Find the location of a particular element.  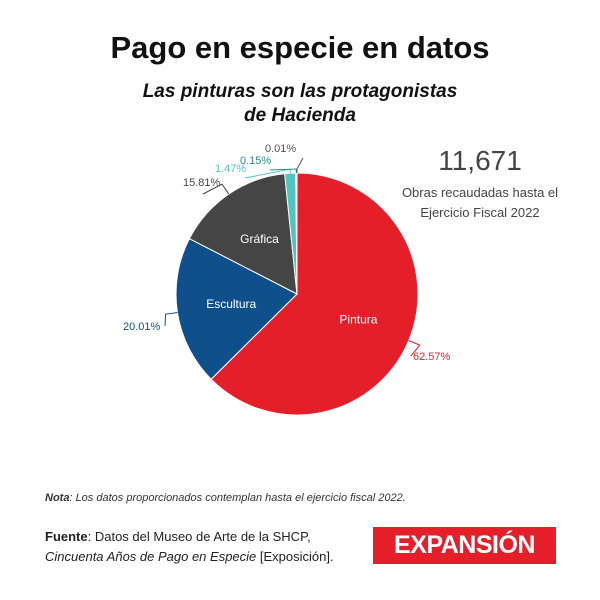

slice-value-label: 0.01% is located at coordinates (280, 149).